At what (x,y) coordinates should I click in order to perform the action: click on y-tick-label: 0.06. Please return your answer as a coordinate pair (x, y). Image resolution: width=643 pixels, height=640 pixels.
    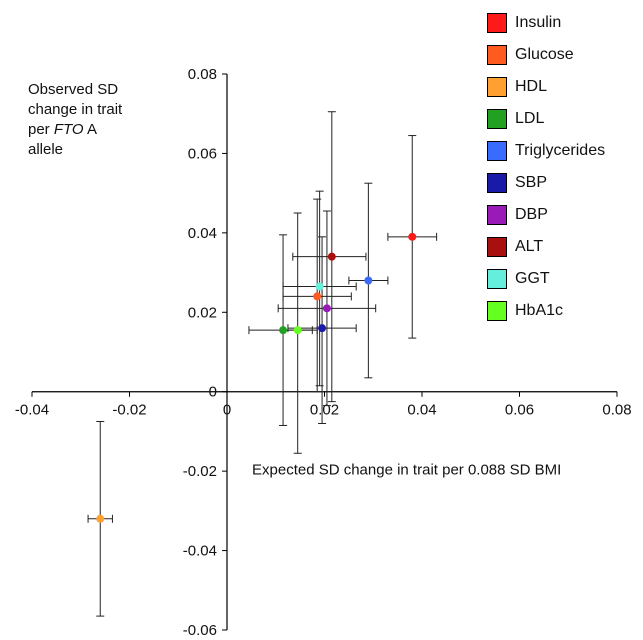
    Looking at the image, I should click on (202, 153).